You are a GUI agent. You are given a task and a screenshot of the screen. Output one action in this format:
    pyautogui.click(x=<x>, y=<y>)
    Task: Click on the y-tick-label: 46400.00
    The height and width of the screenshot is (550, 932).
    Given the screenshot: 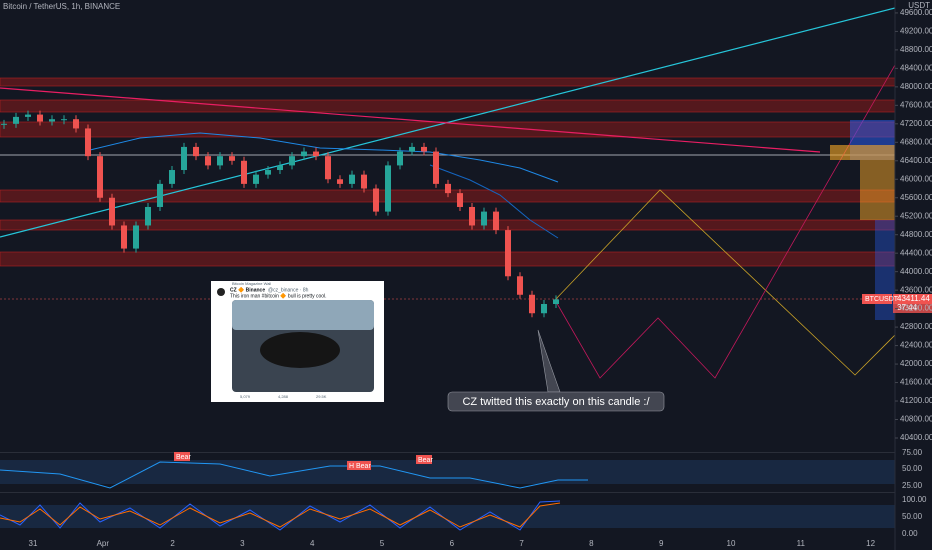 What is the action you would take?
    pyautogui.click(x=916, y=160)
    